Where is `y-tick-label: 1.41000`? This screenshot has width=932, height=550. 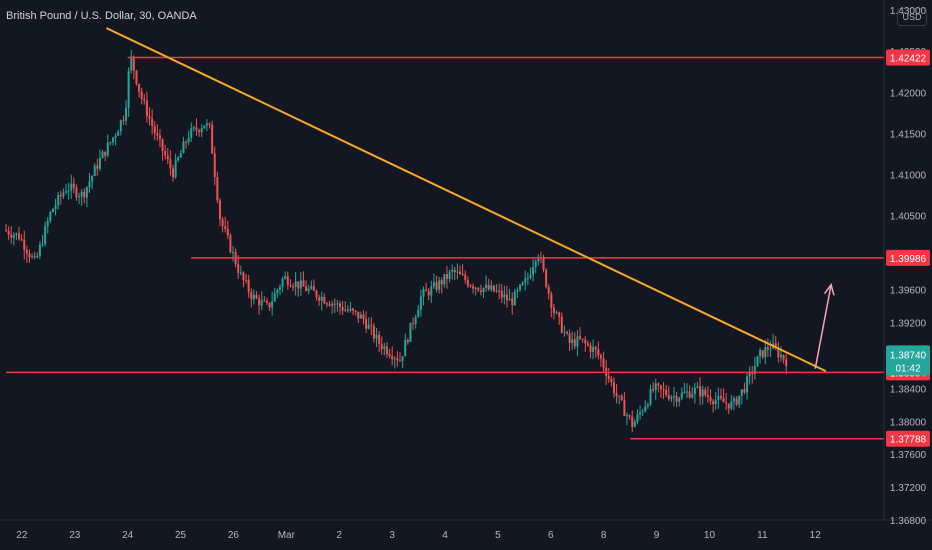
y-tick-label: 1.41000 is located at coordinates (908, 176).